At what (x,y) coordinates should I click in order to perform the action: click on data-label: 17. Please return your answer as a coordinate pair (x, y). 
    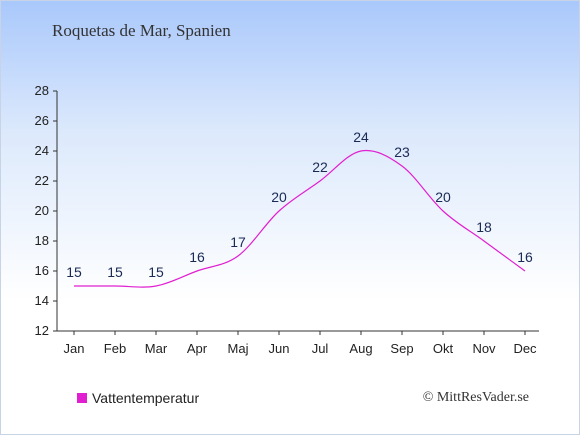
    Looking at the image, I should click on (238, 242).